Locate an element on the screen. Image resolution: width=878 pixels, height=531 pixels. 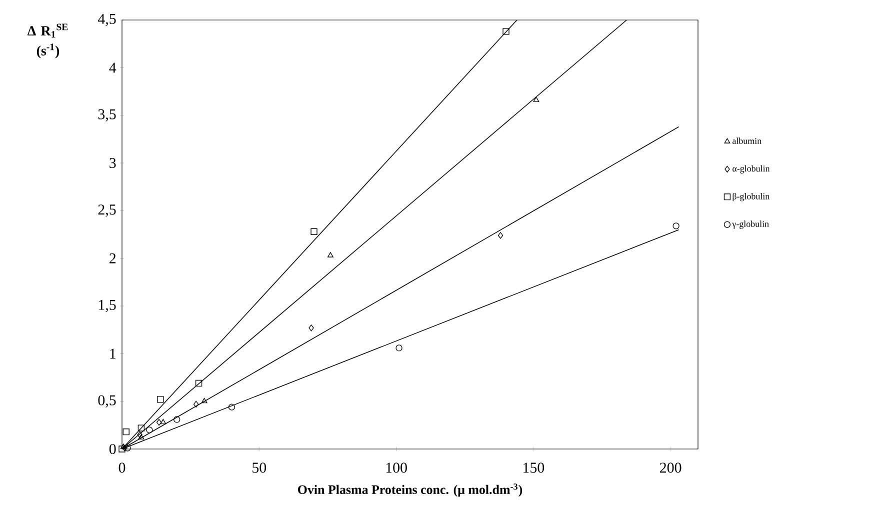
x-tick-label: 200 is located at coordinates (671, 467).